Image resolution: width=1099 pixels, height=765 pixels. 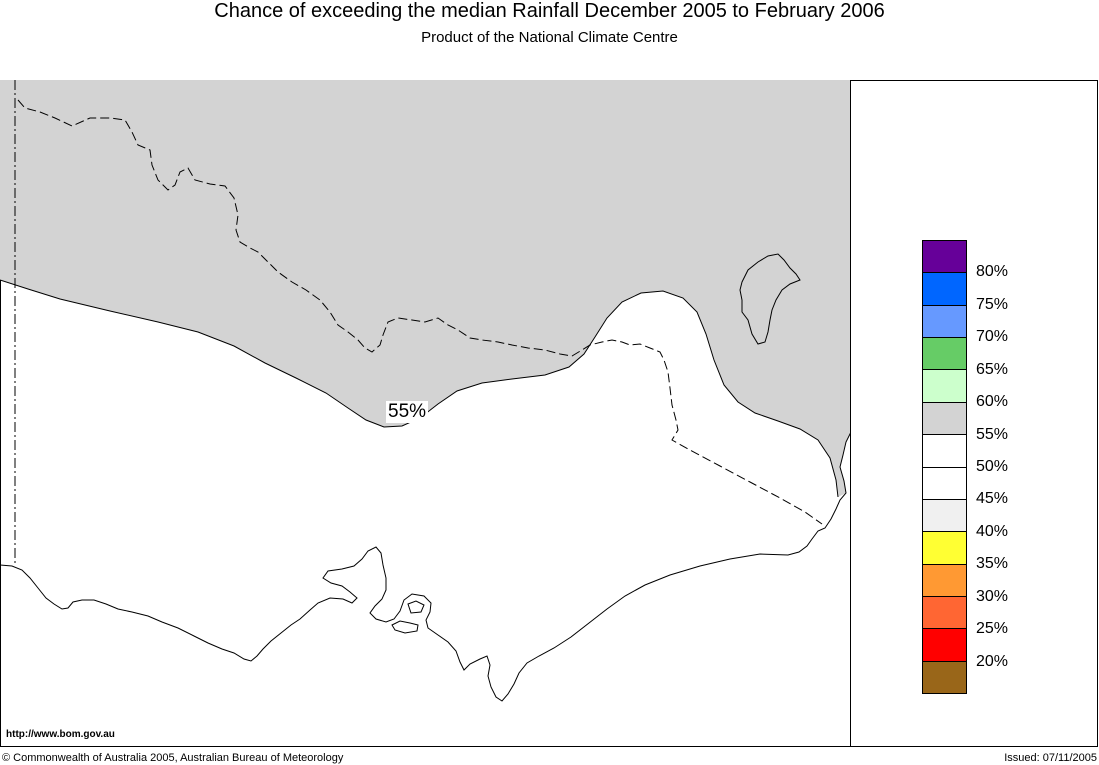 What do you see at coordinates (992, 337) in the screenshot?
I see `legend-label: 70%` at bounding box center [992, 337].